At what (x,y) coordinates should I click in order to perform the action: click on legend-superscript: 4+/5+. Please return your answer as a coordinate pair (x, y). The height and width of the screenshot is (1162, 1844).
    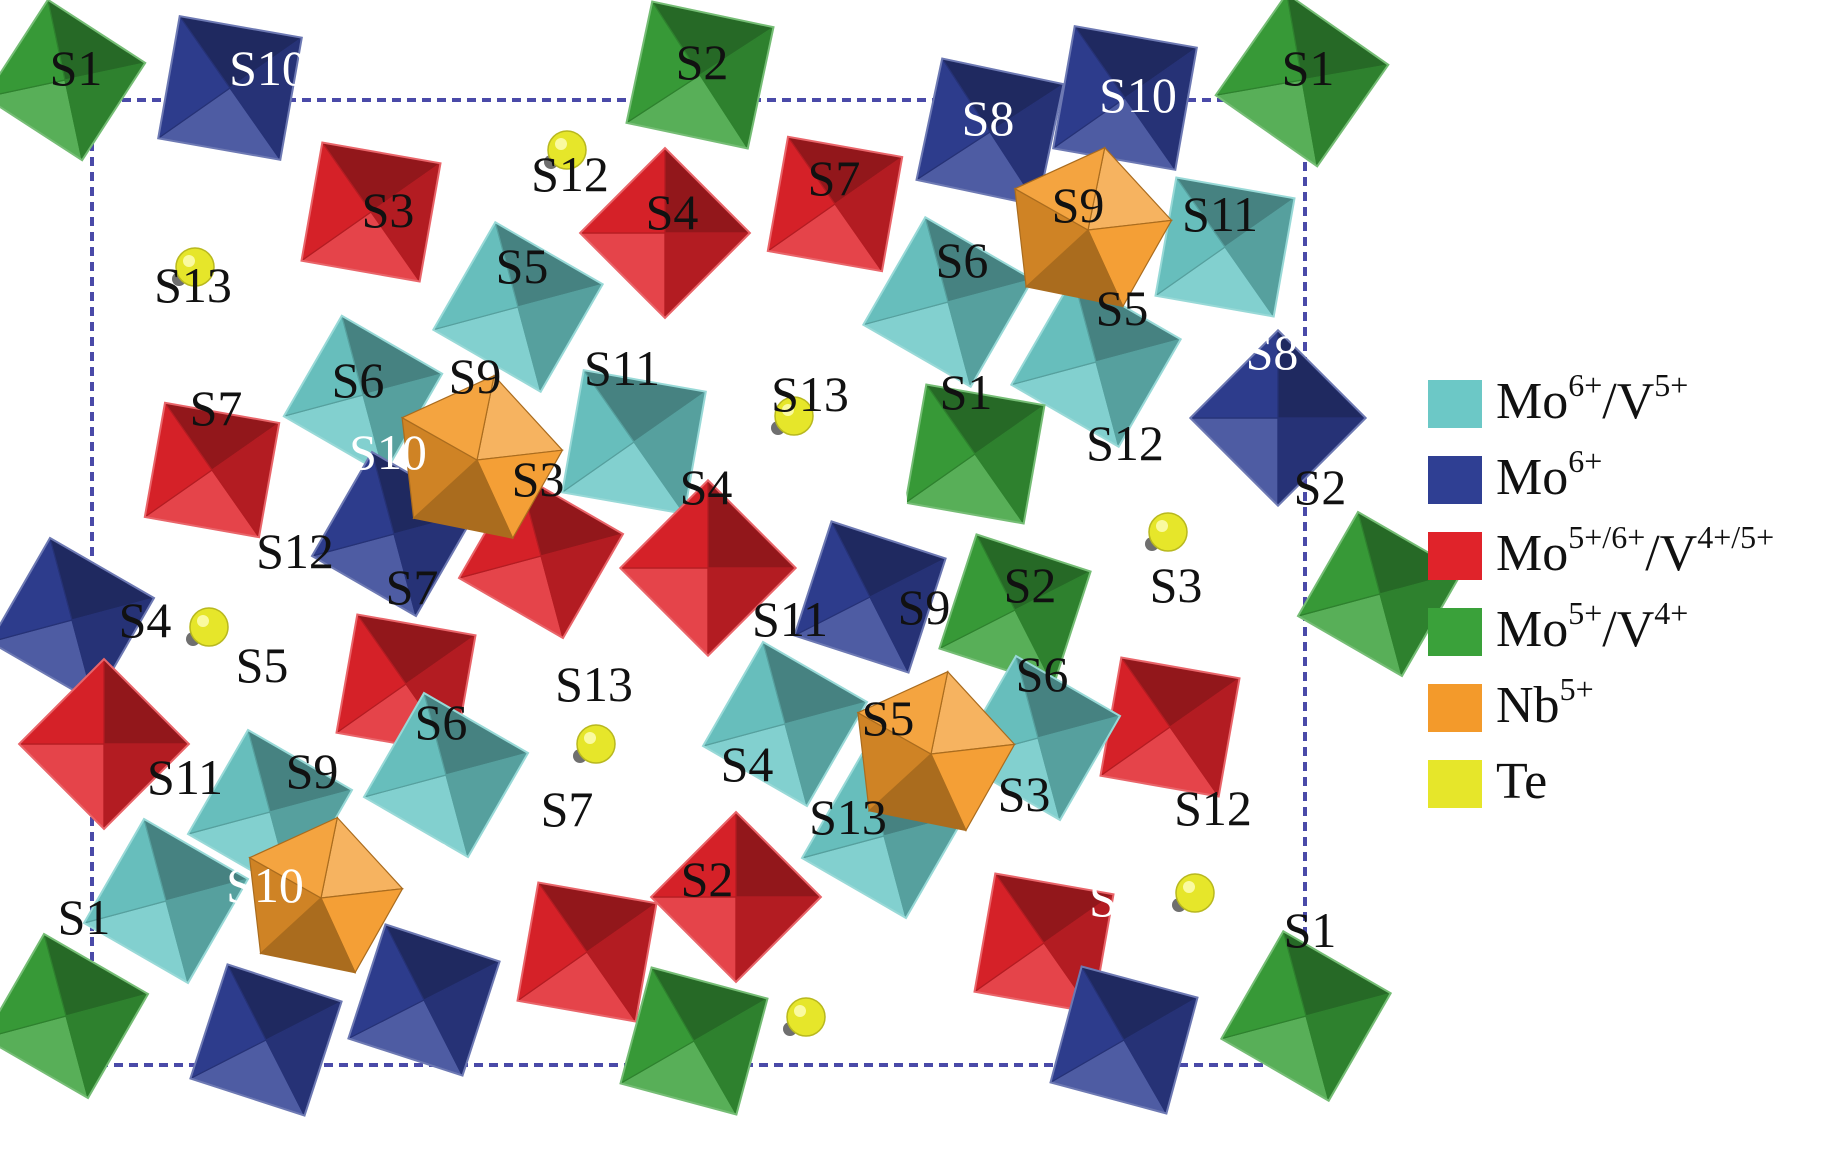
    Looking at the image, I should click on (1736, 537).